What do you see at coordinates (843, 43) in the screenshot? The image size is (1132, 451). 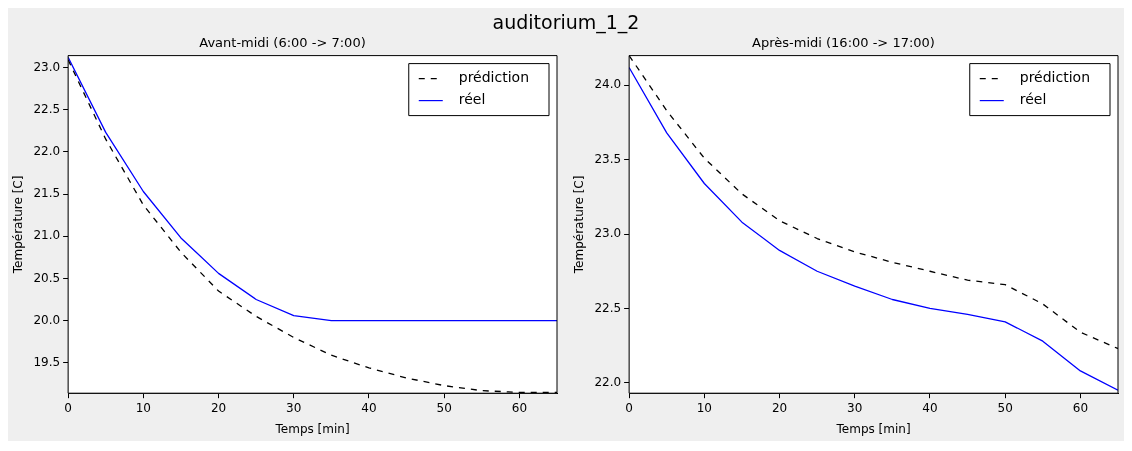 I see `chart-title: Après-midi (16:00 -> 17:00)` at bounding box center [843, 43].